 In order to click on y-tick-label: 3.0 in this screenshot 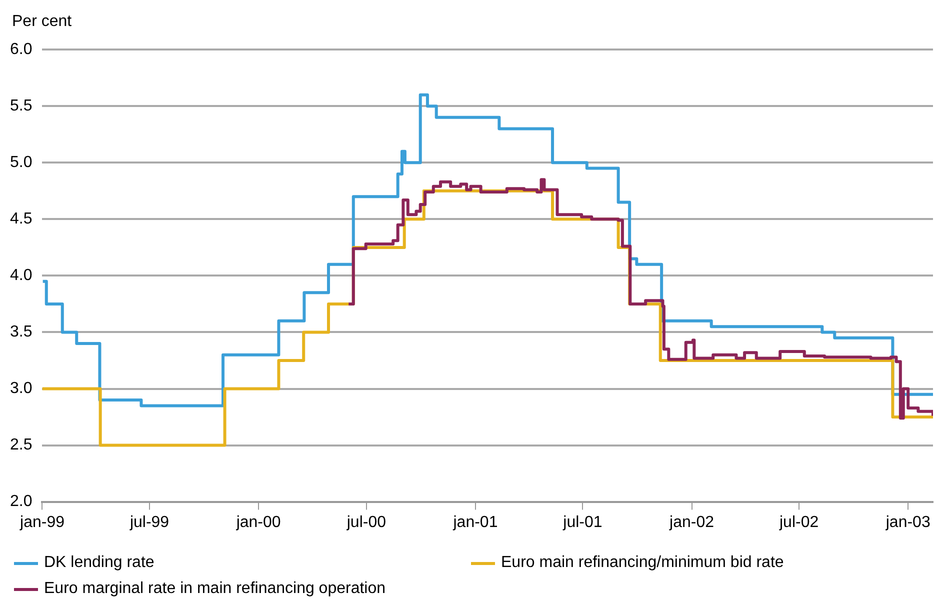, I will do `click(21, 389)`.